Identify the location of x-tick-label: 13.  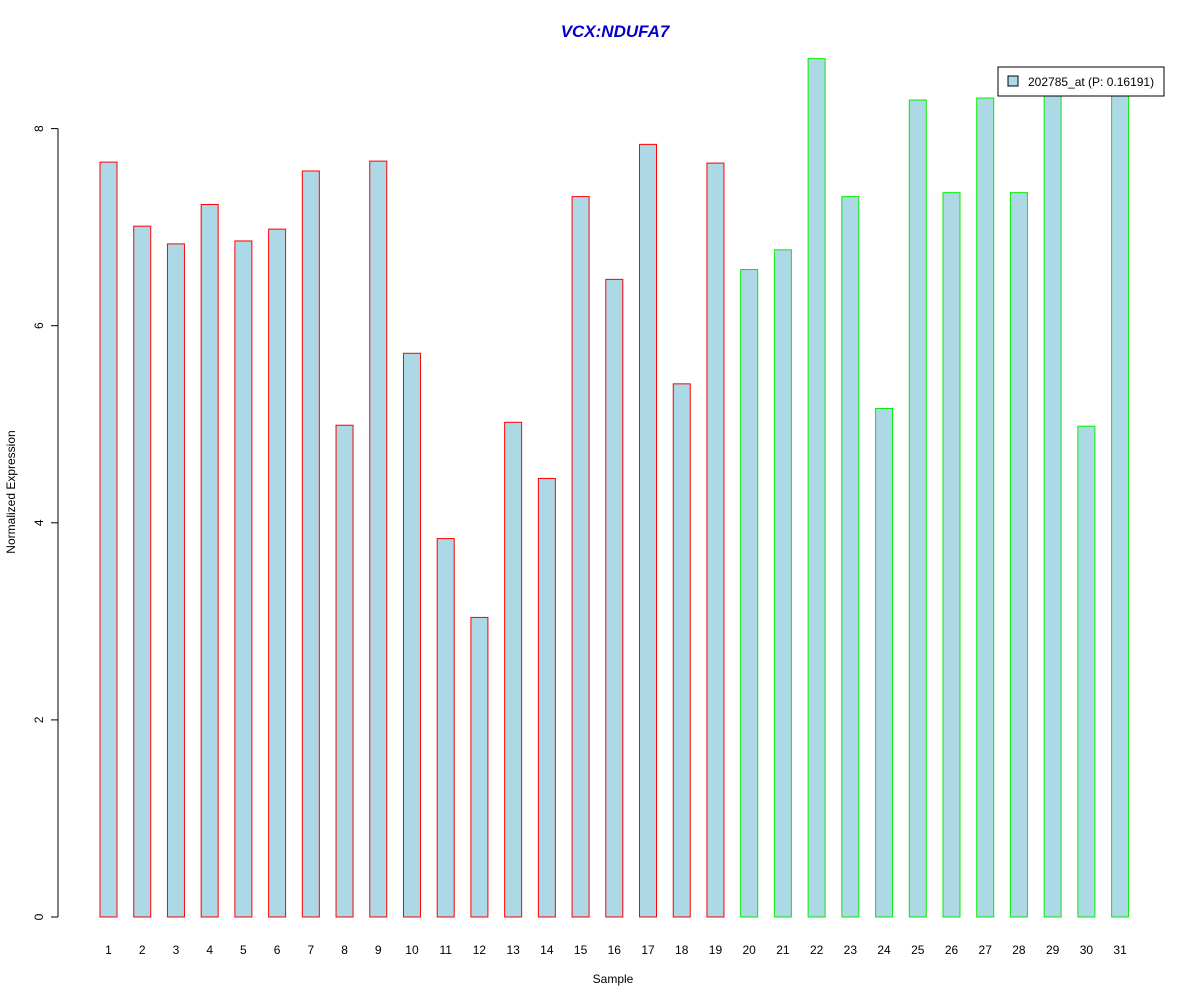
(513, 950).